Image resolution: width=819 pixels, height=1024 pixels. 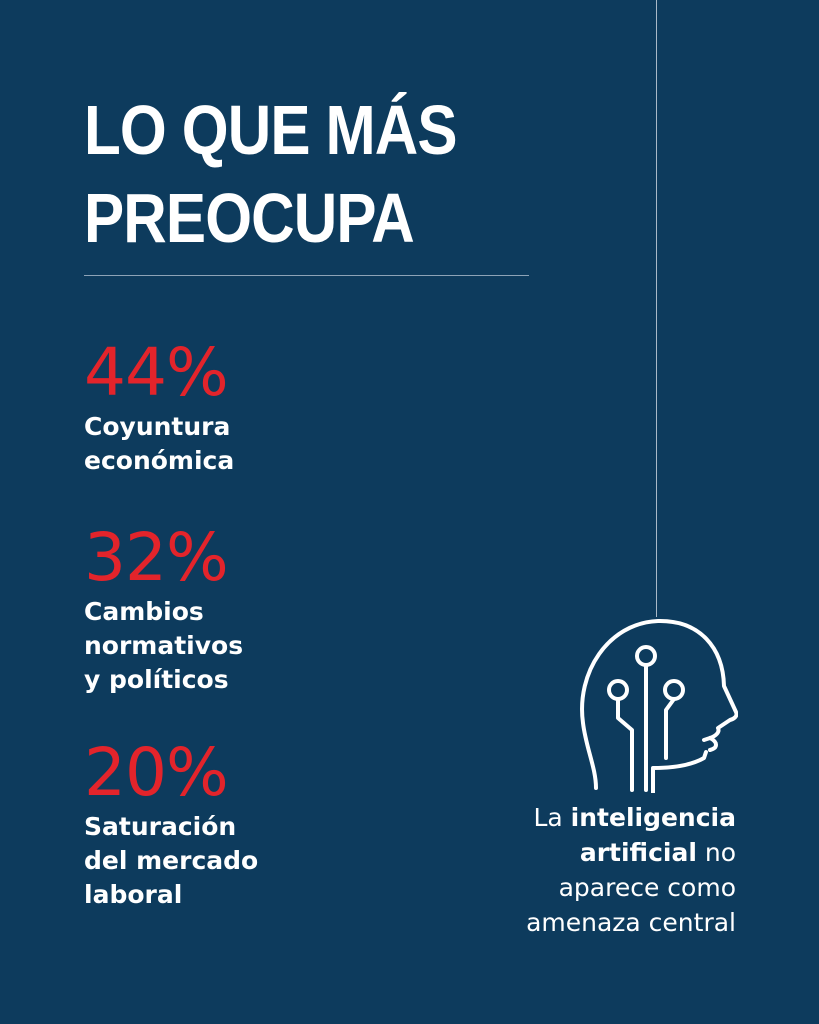 What do you see at coordinates (659, 705) in the screenshot?
I see `ai-head-circuit-icon` at bounding box center [659, 705].